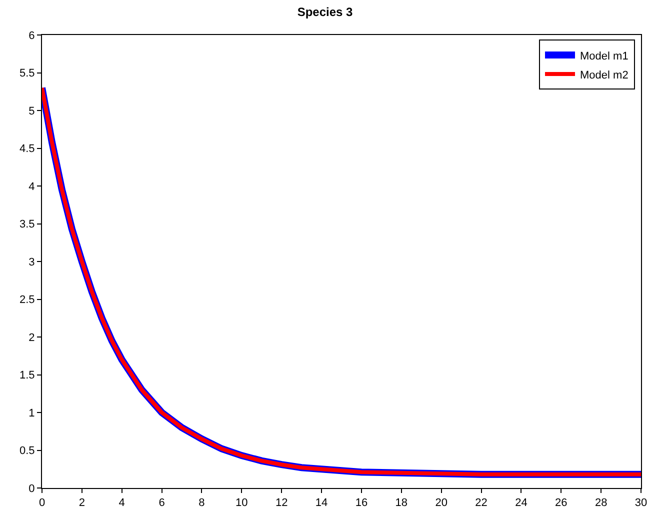 This screenshot has height=517, width=650. I want to click on x-tick-label: 30, so click(641, 503).